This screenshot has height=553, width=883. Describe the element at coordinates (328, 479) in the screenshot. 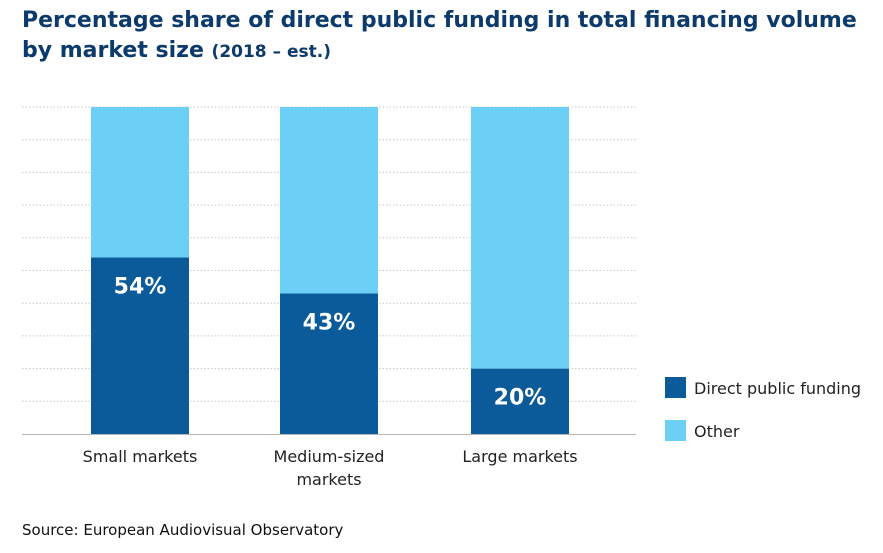

I see `x-tick-label: markets` at that location.